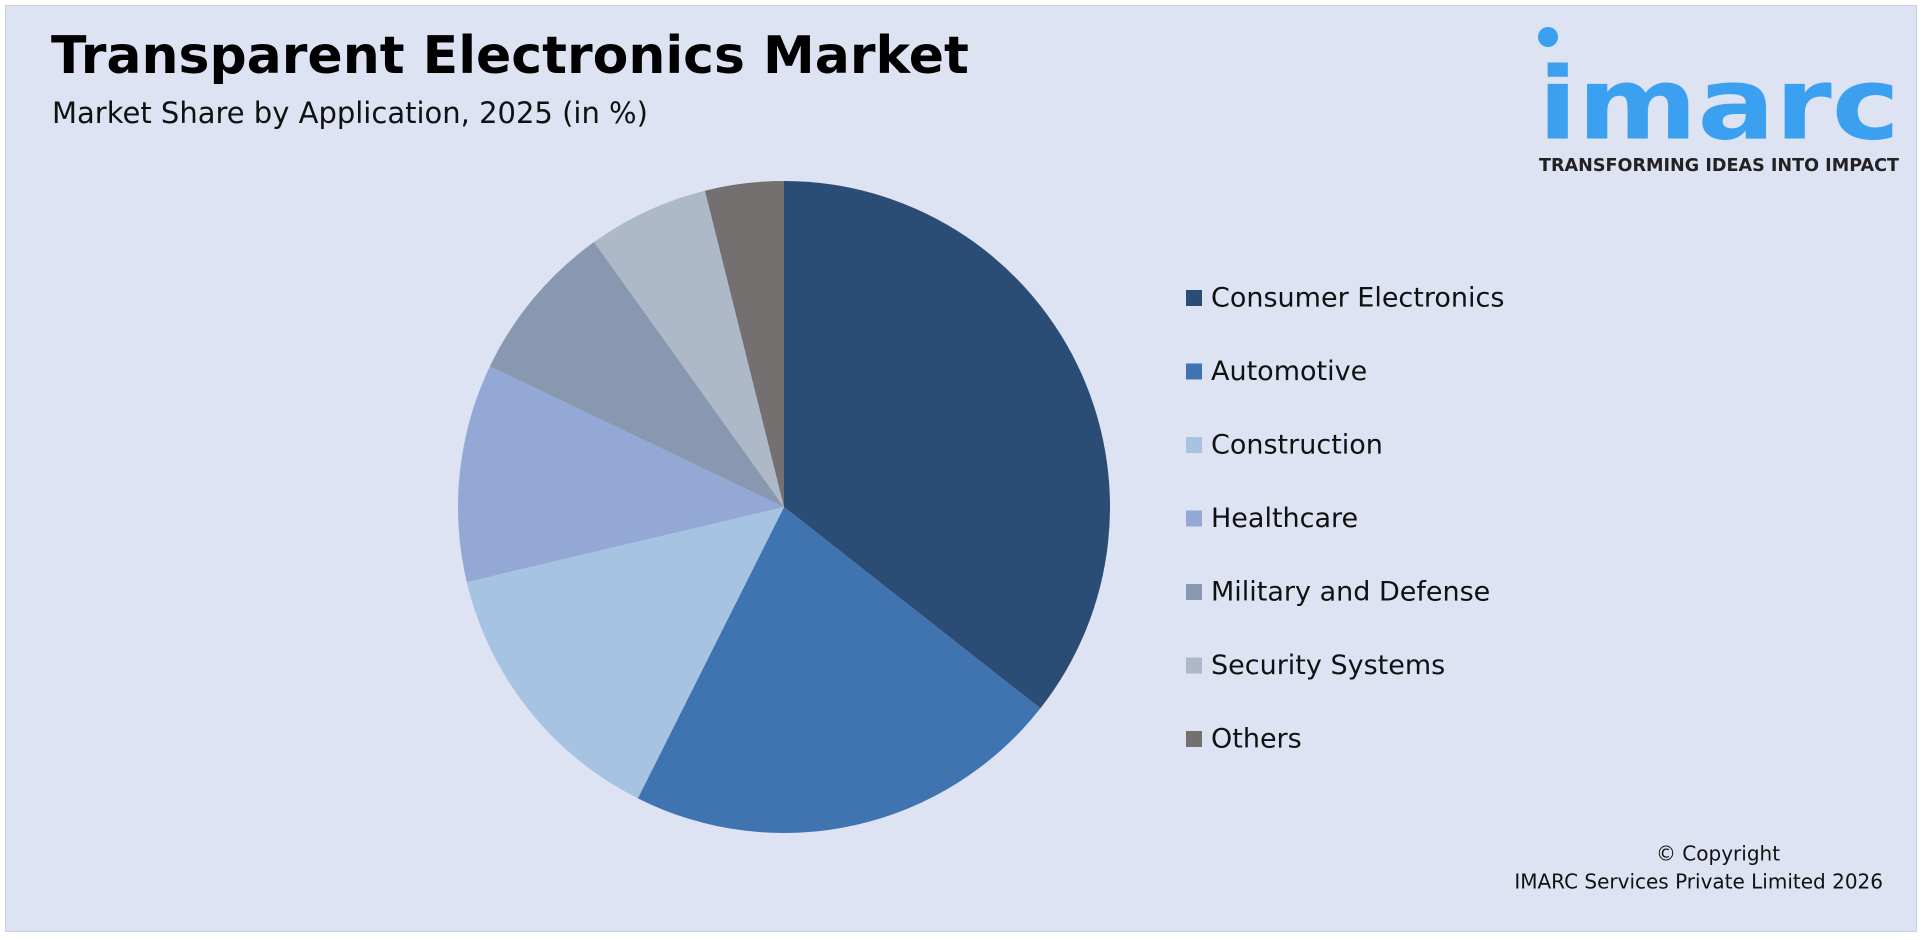 The height and width of the screenshot is (940, 1922). I want to click on logo-tagline: TRANSFORMING IDEAS INTO IMPACT, so click(1719, 165).